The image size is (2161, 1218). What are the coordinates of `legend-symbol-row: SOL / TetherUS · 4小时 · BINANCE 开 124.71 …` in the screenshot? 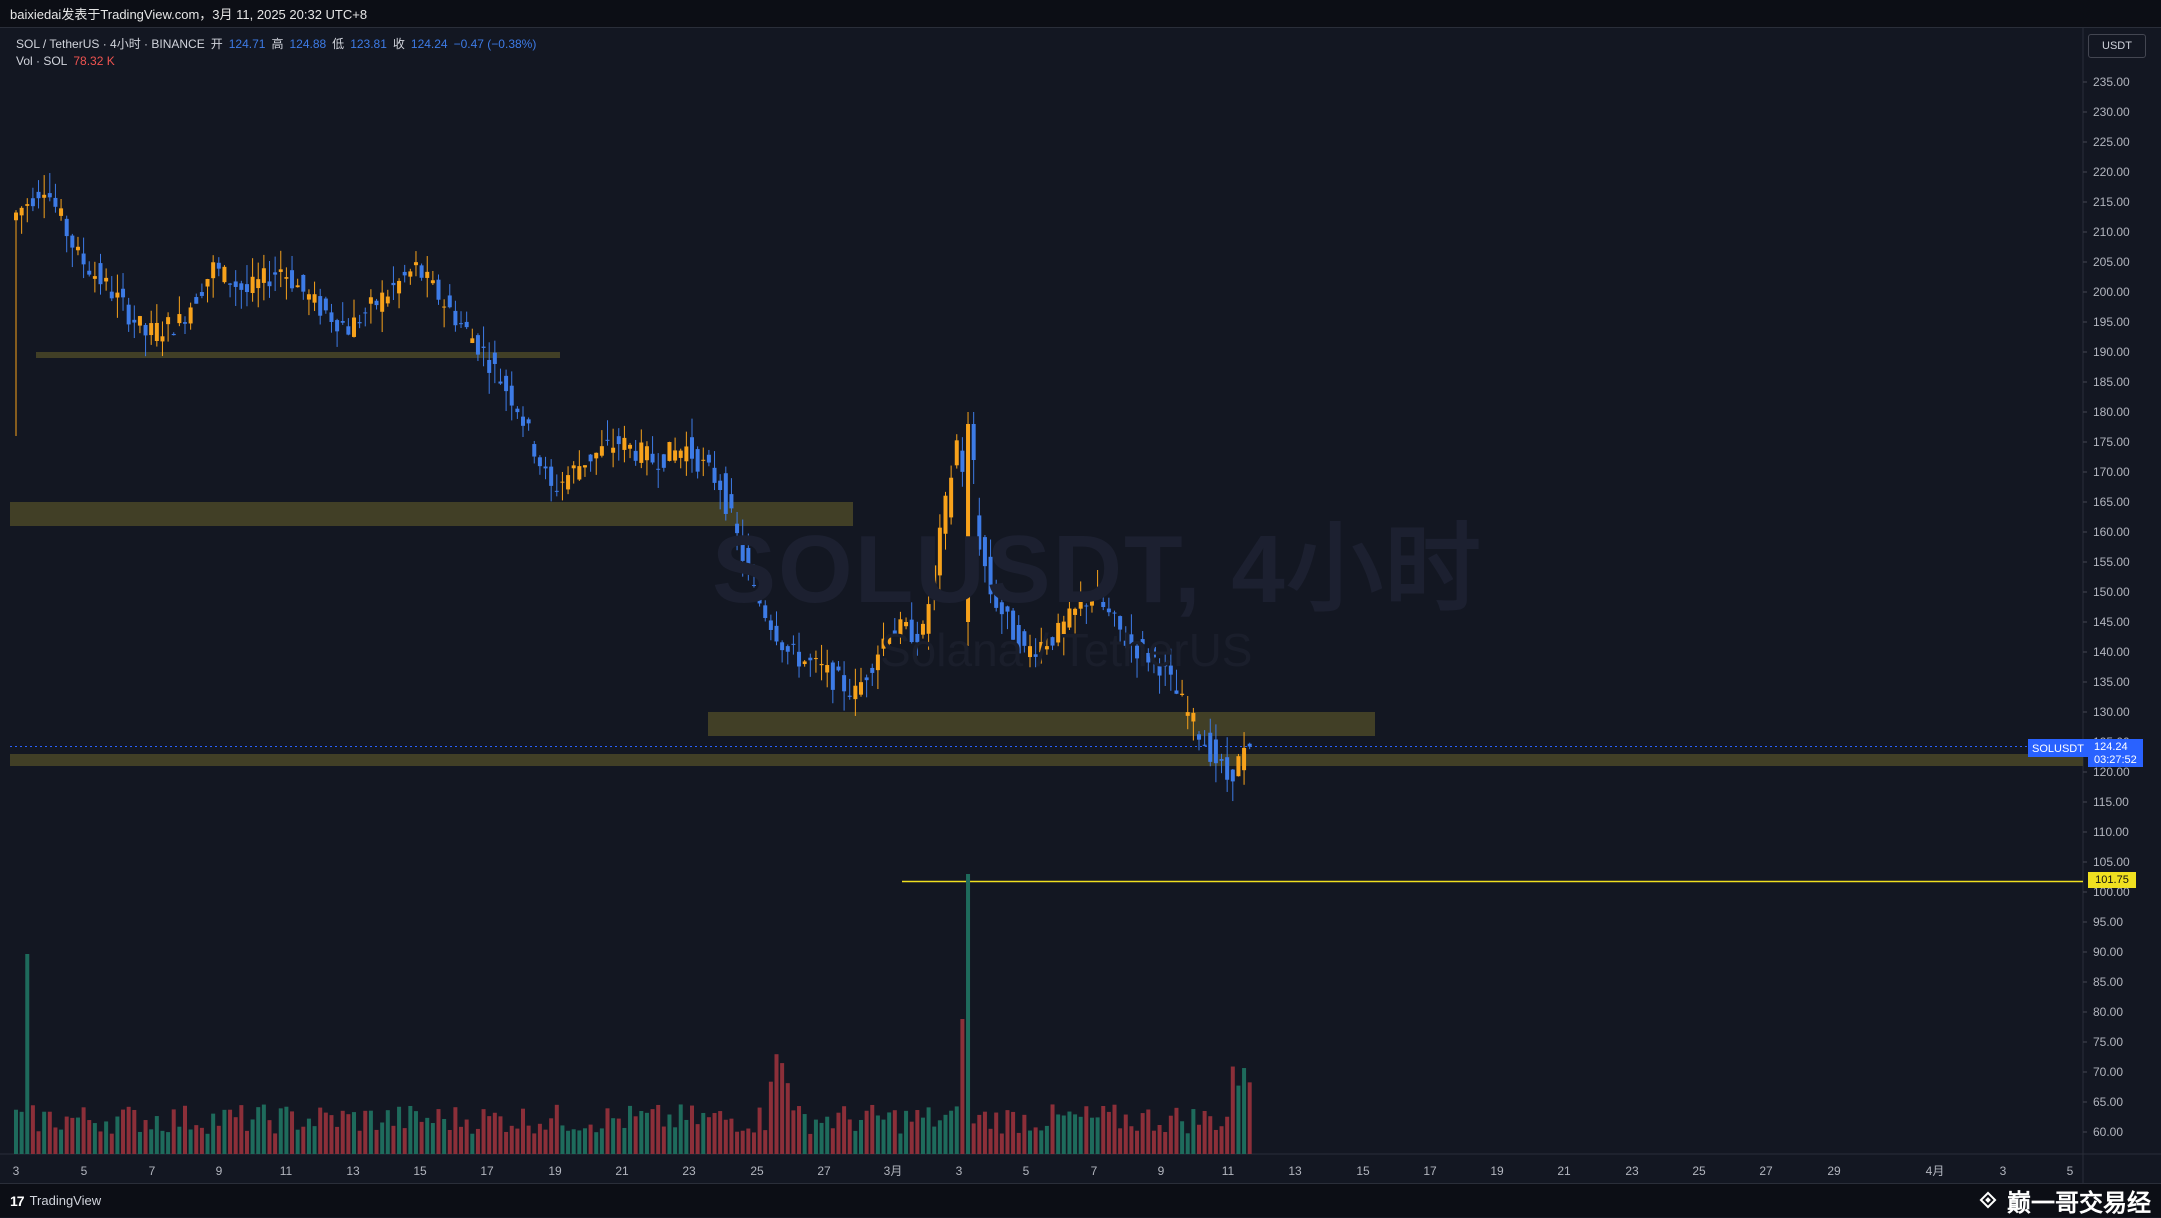 It's located at (276, 44).